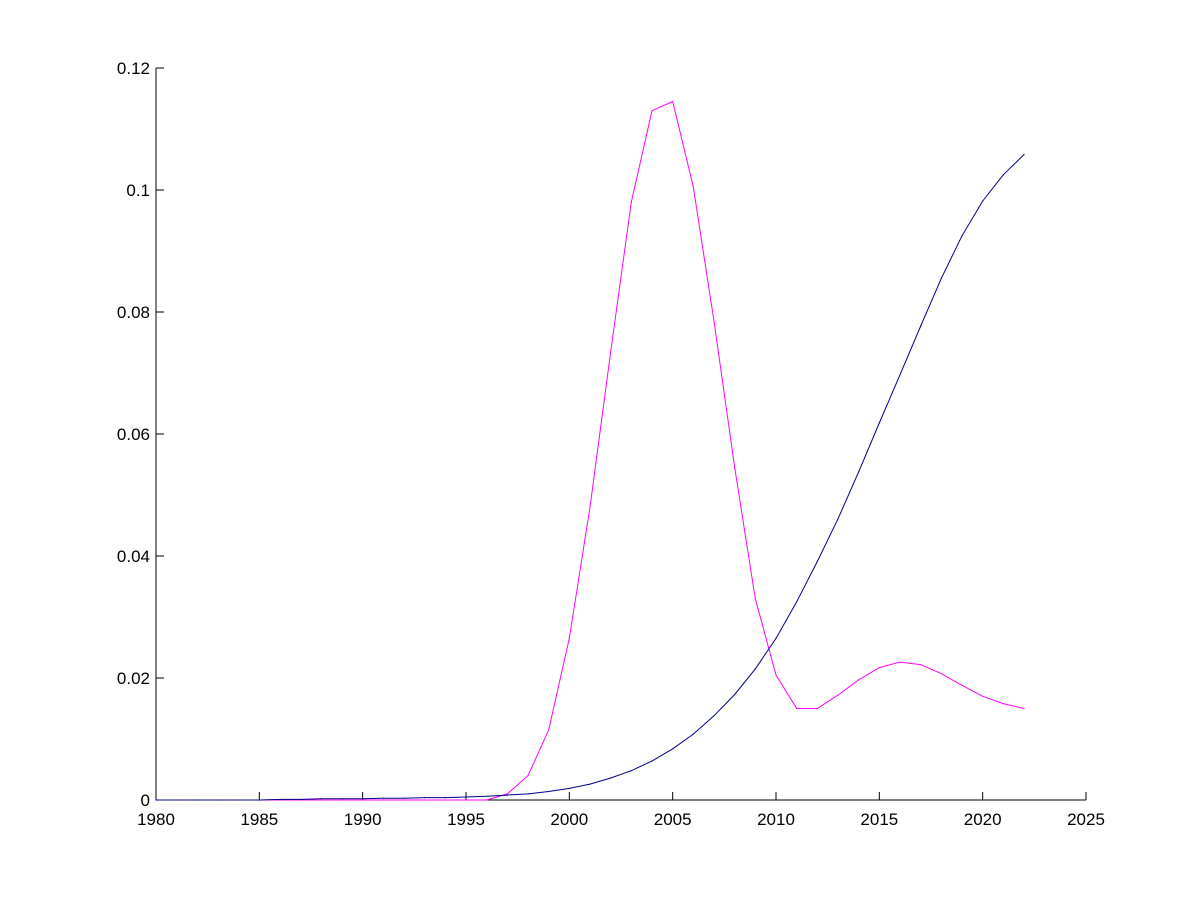  I want to click on y-tick-label: 0.02, so click(133, 678).